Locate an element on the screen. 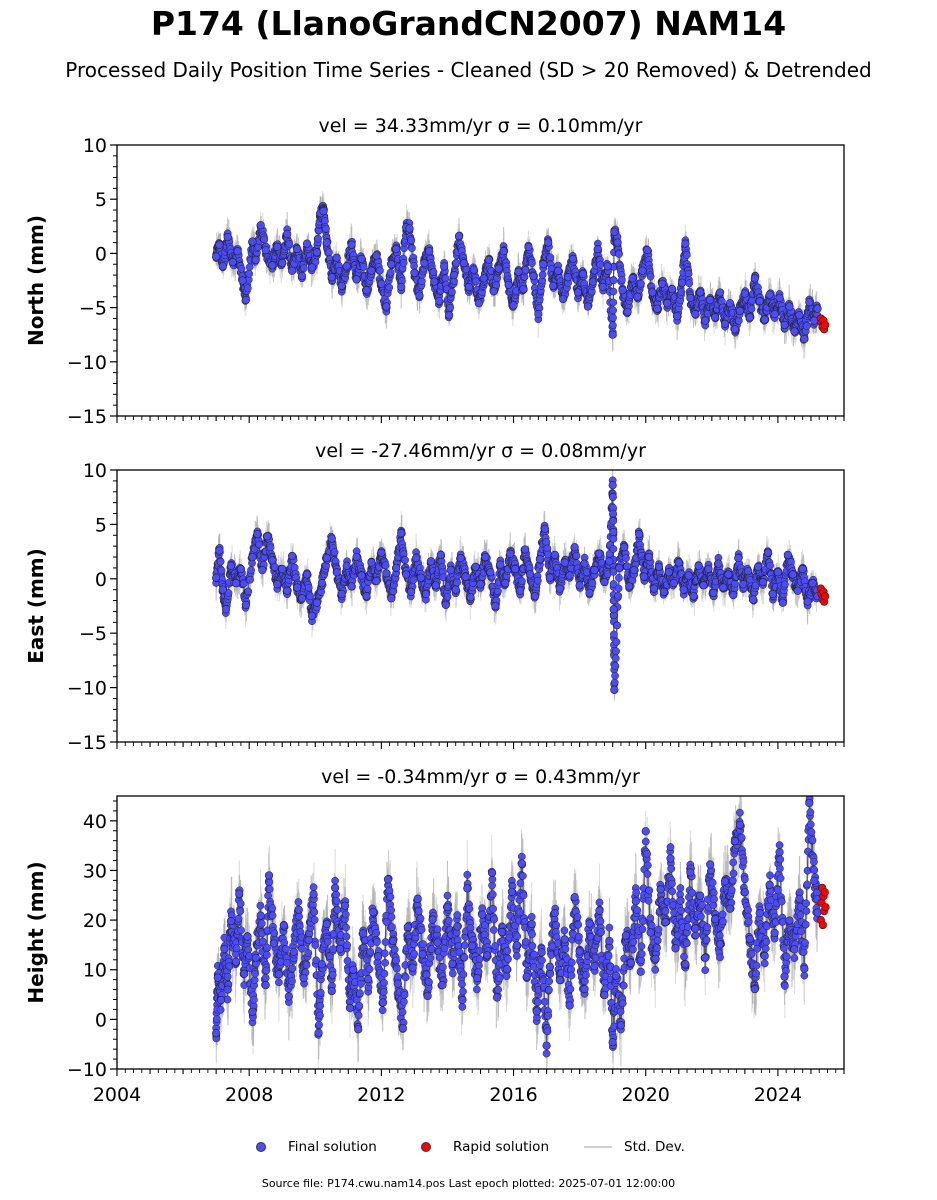 The image size is (937, 1200). y-tick-label: −10 is located at coordinates (87, 363).